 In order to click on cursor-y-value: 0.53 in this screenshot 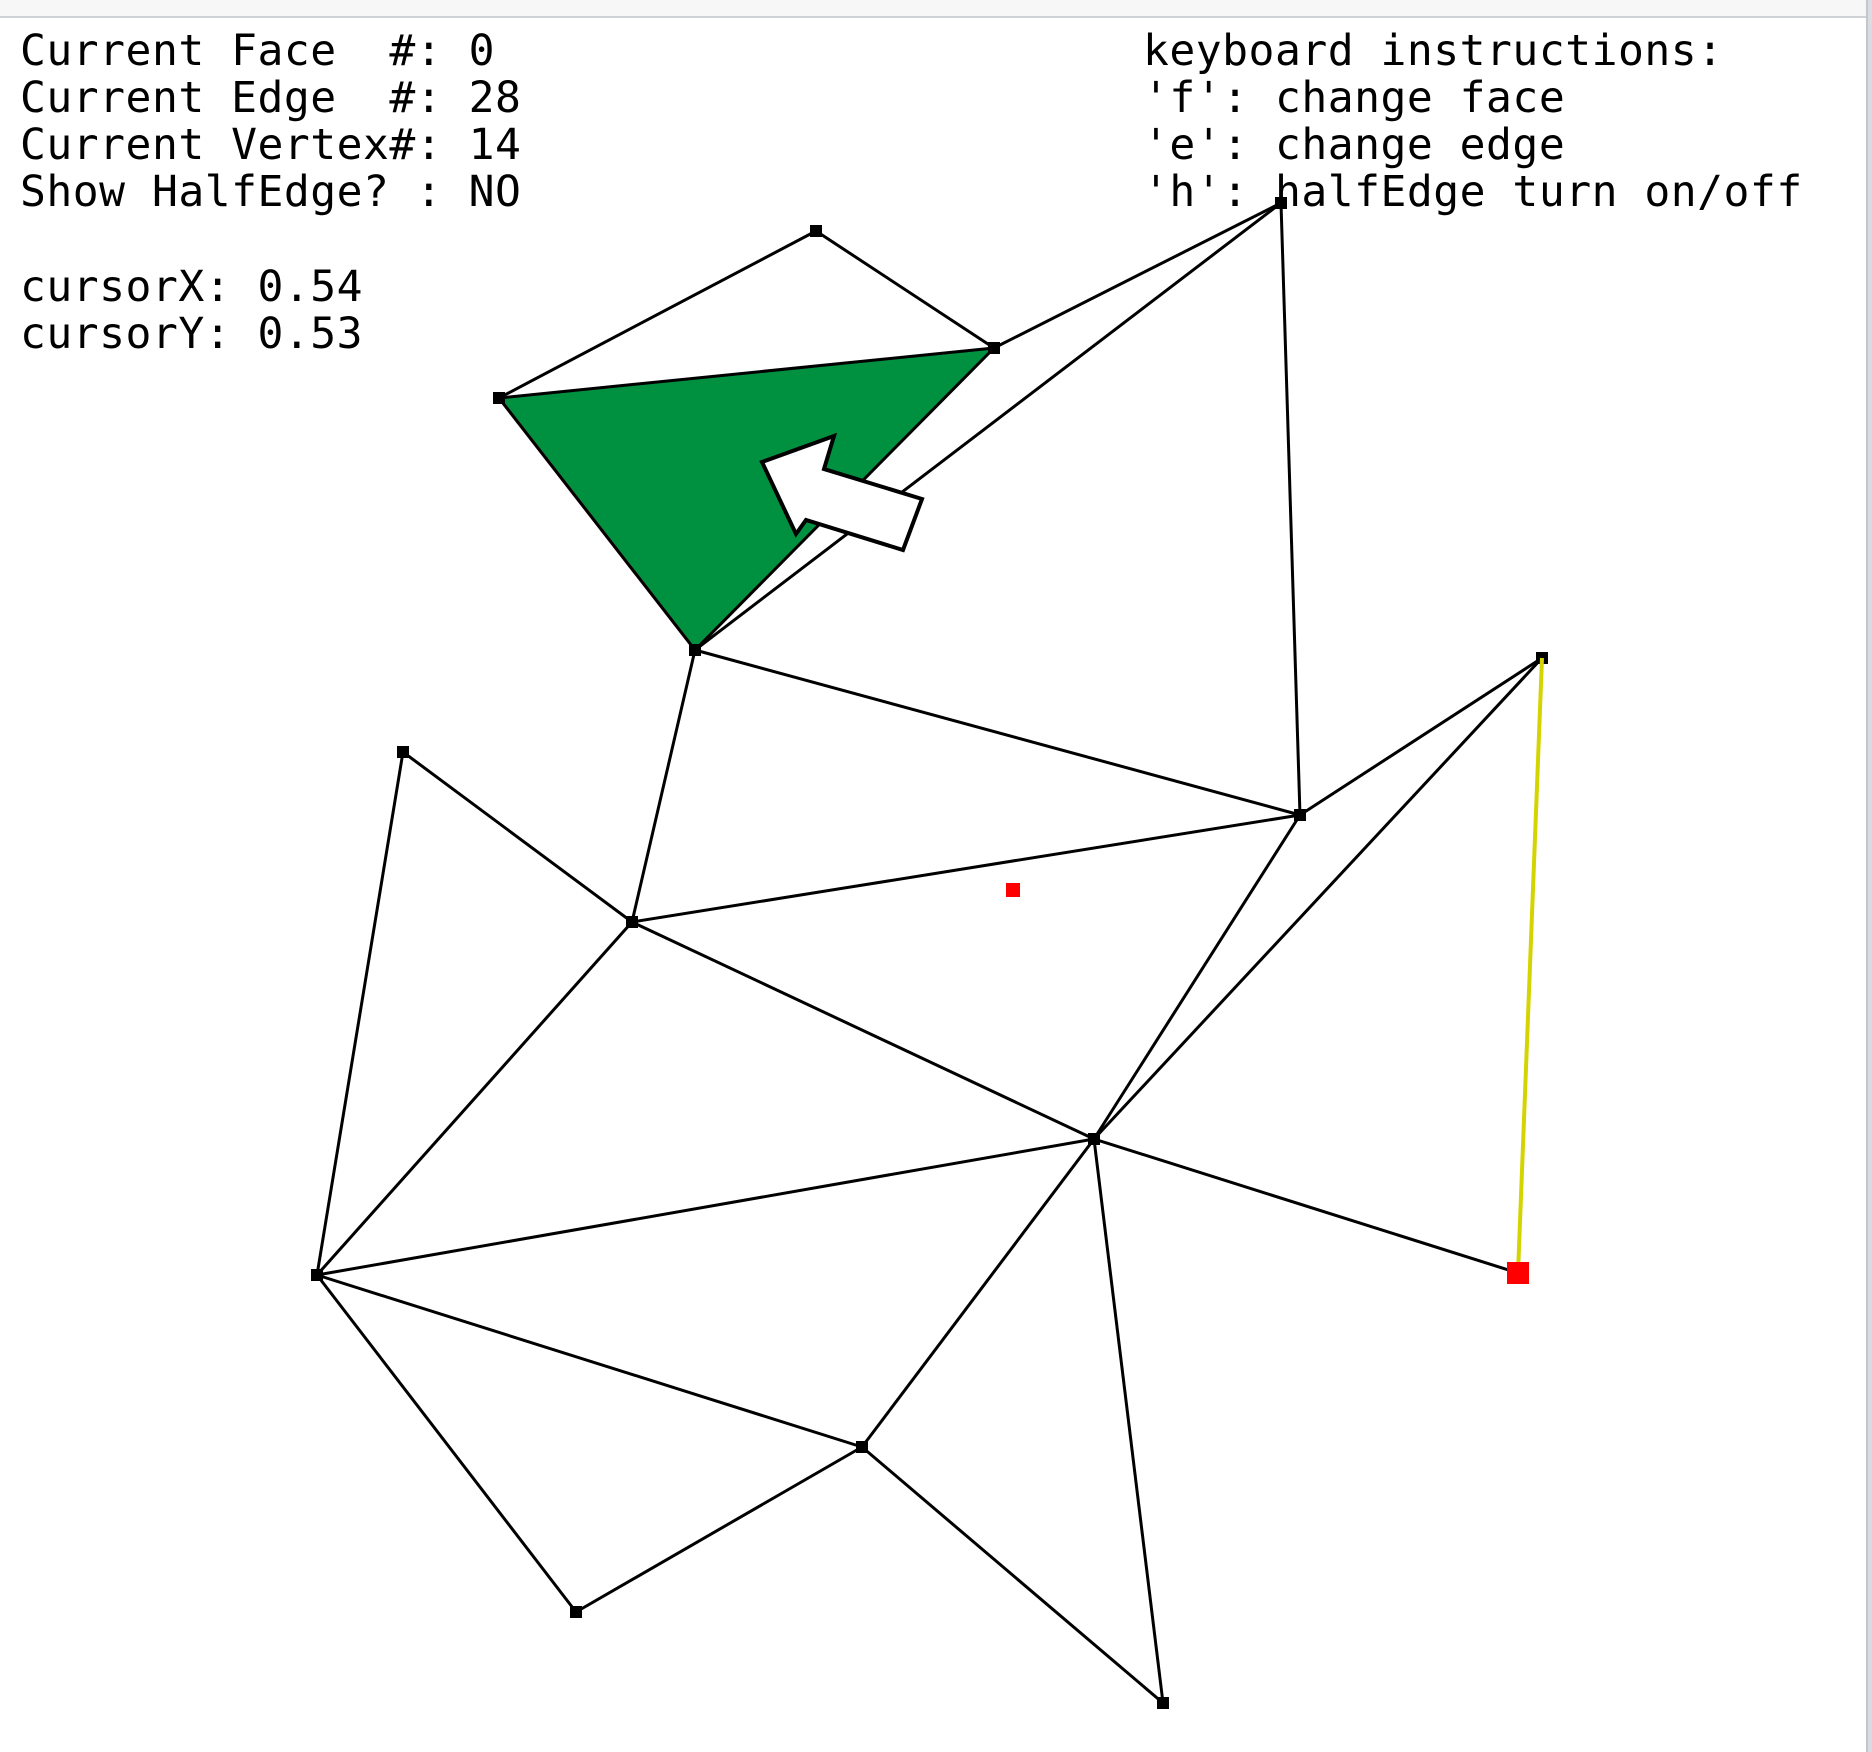, I will do `click(310, 334)`.